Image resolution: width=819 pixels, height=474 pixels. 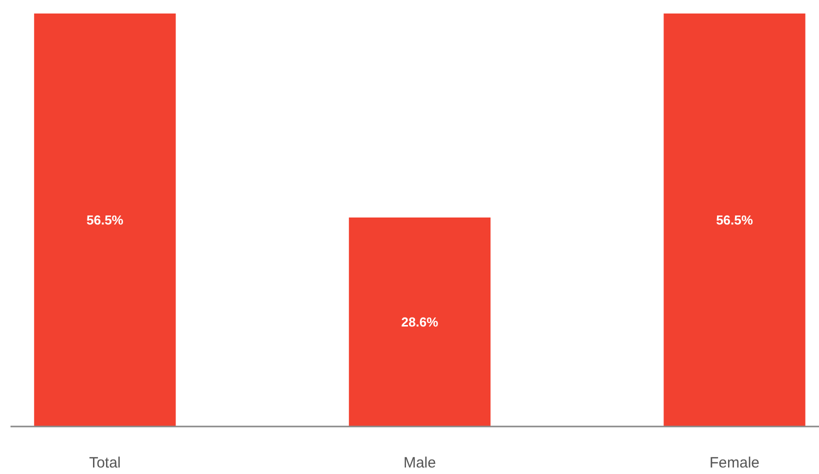 I want to click on x-tick-label: Female, so click(x=735, y=463).